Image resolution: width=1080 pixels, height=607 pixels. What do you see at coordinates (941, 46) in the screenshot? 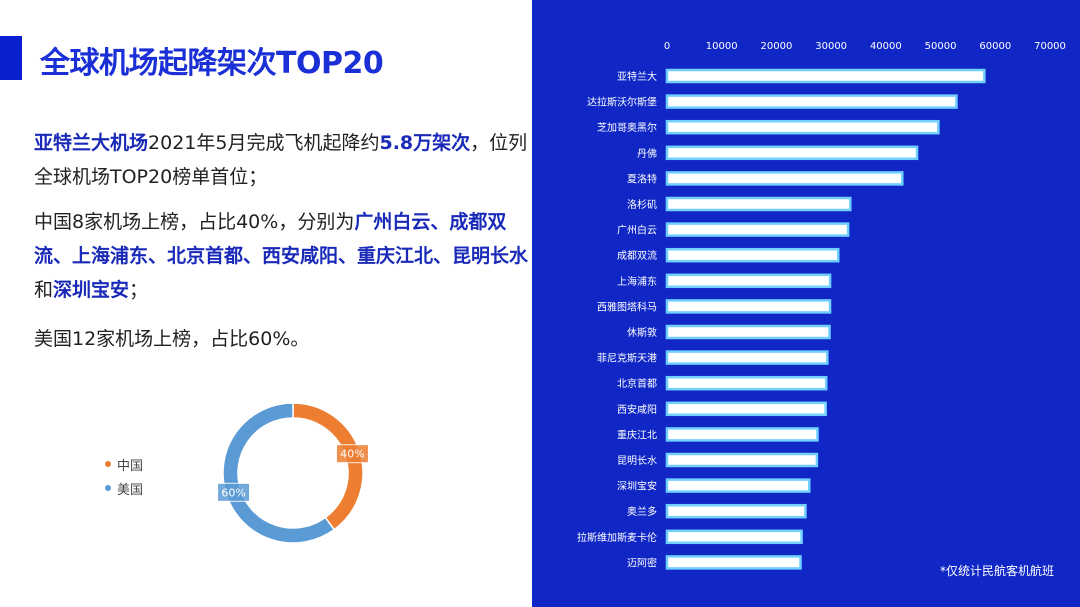
I see `x-tick-label: 50000` at bounding box center [941, 46].